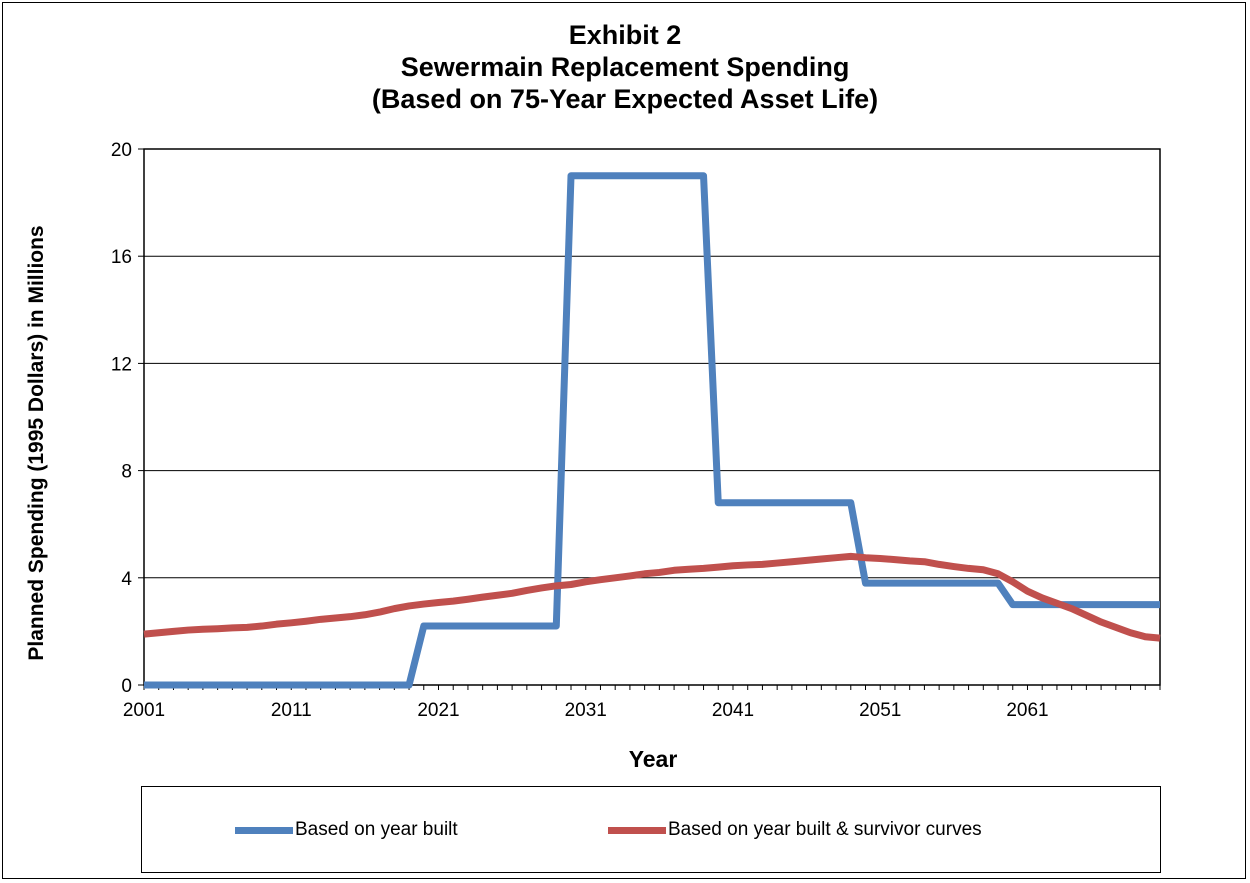 The image size is (1250, 883). I want to click on legend-swatch-red, so click(637, 830).